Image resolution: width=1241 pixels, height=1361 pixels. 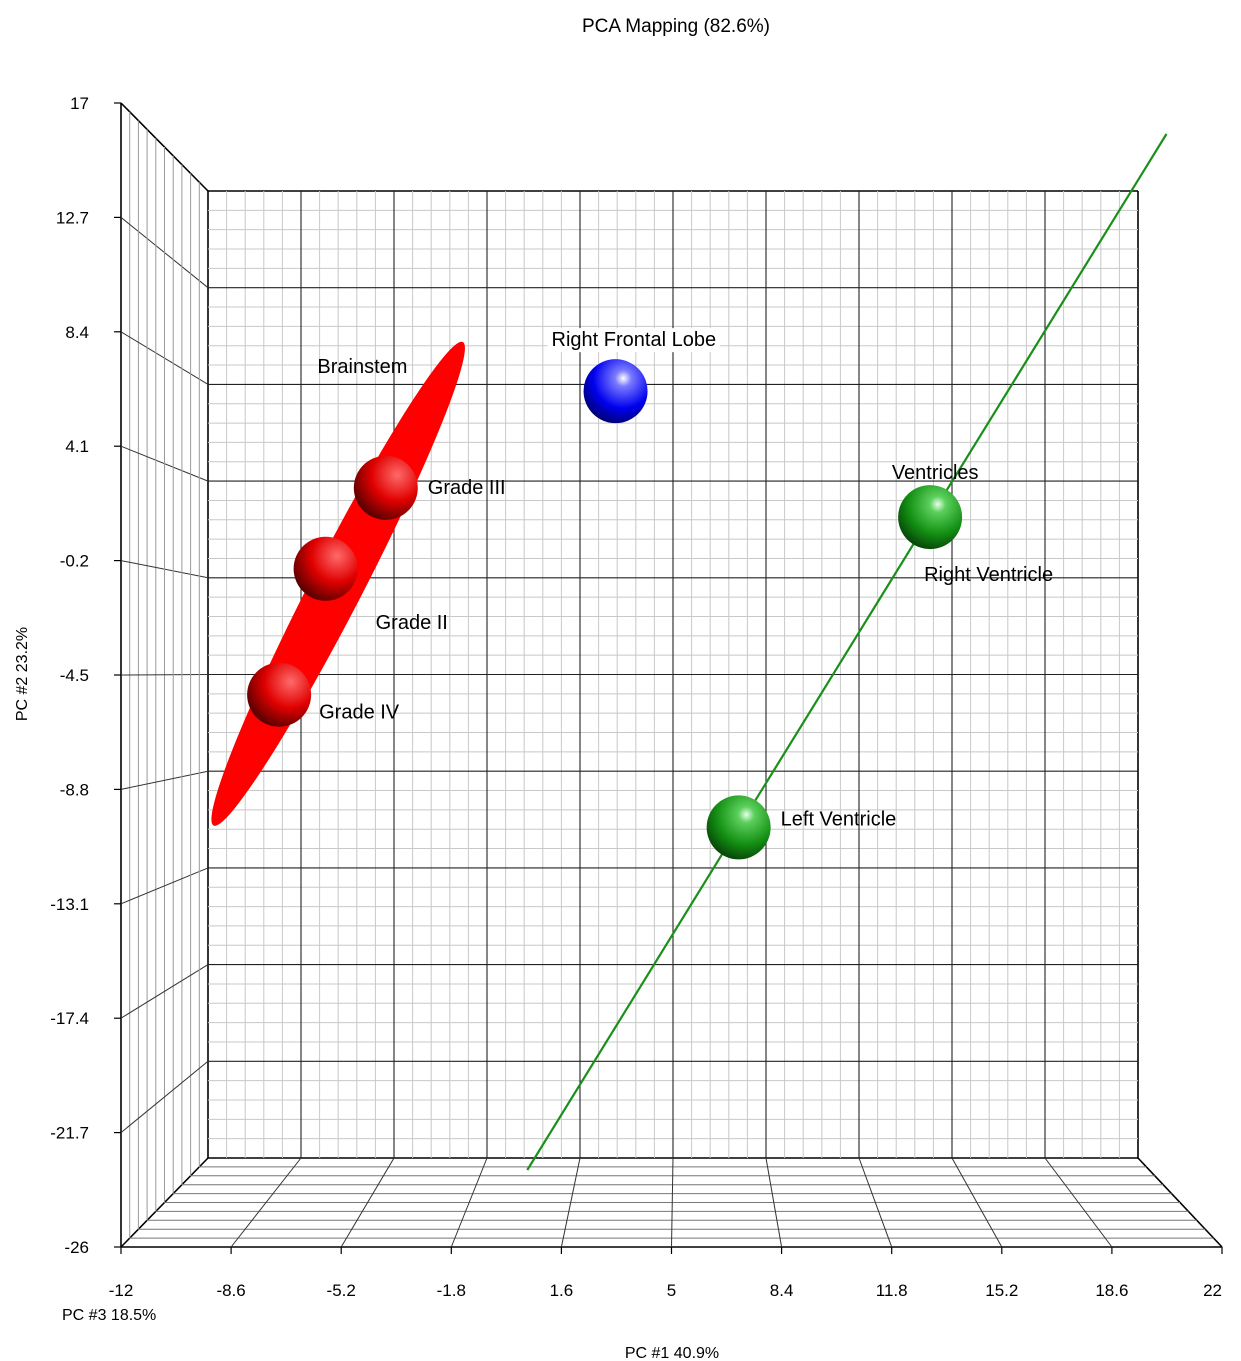 What do you see at coordinates (77, 446) in the screenshot?
I see `y-tick-label: 4.1` at bounding box center [77, 446].